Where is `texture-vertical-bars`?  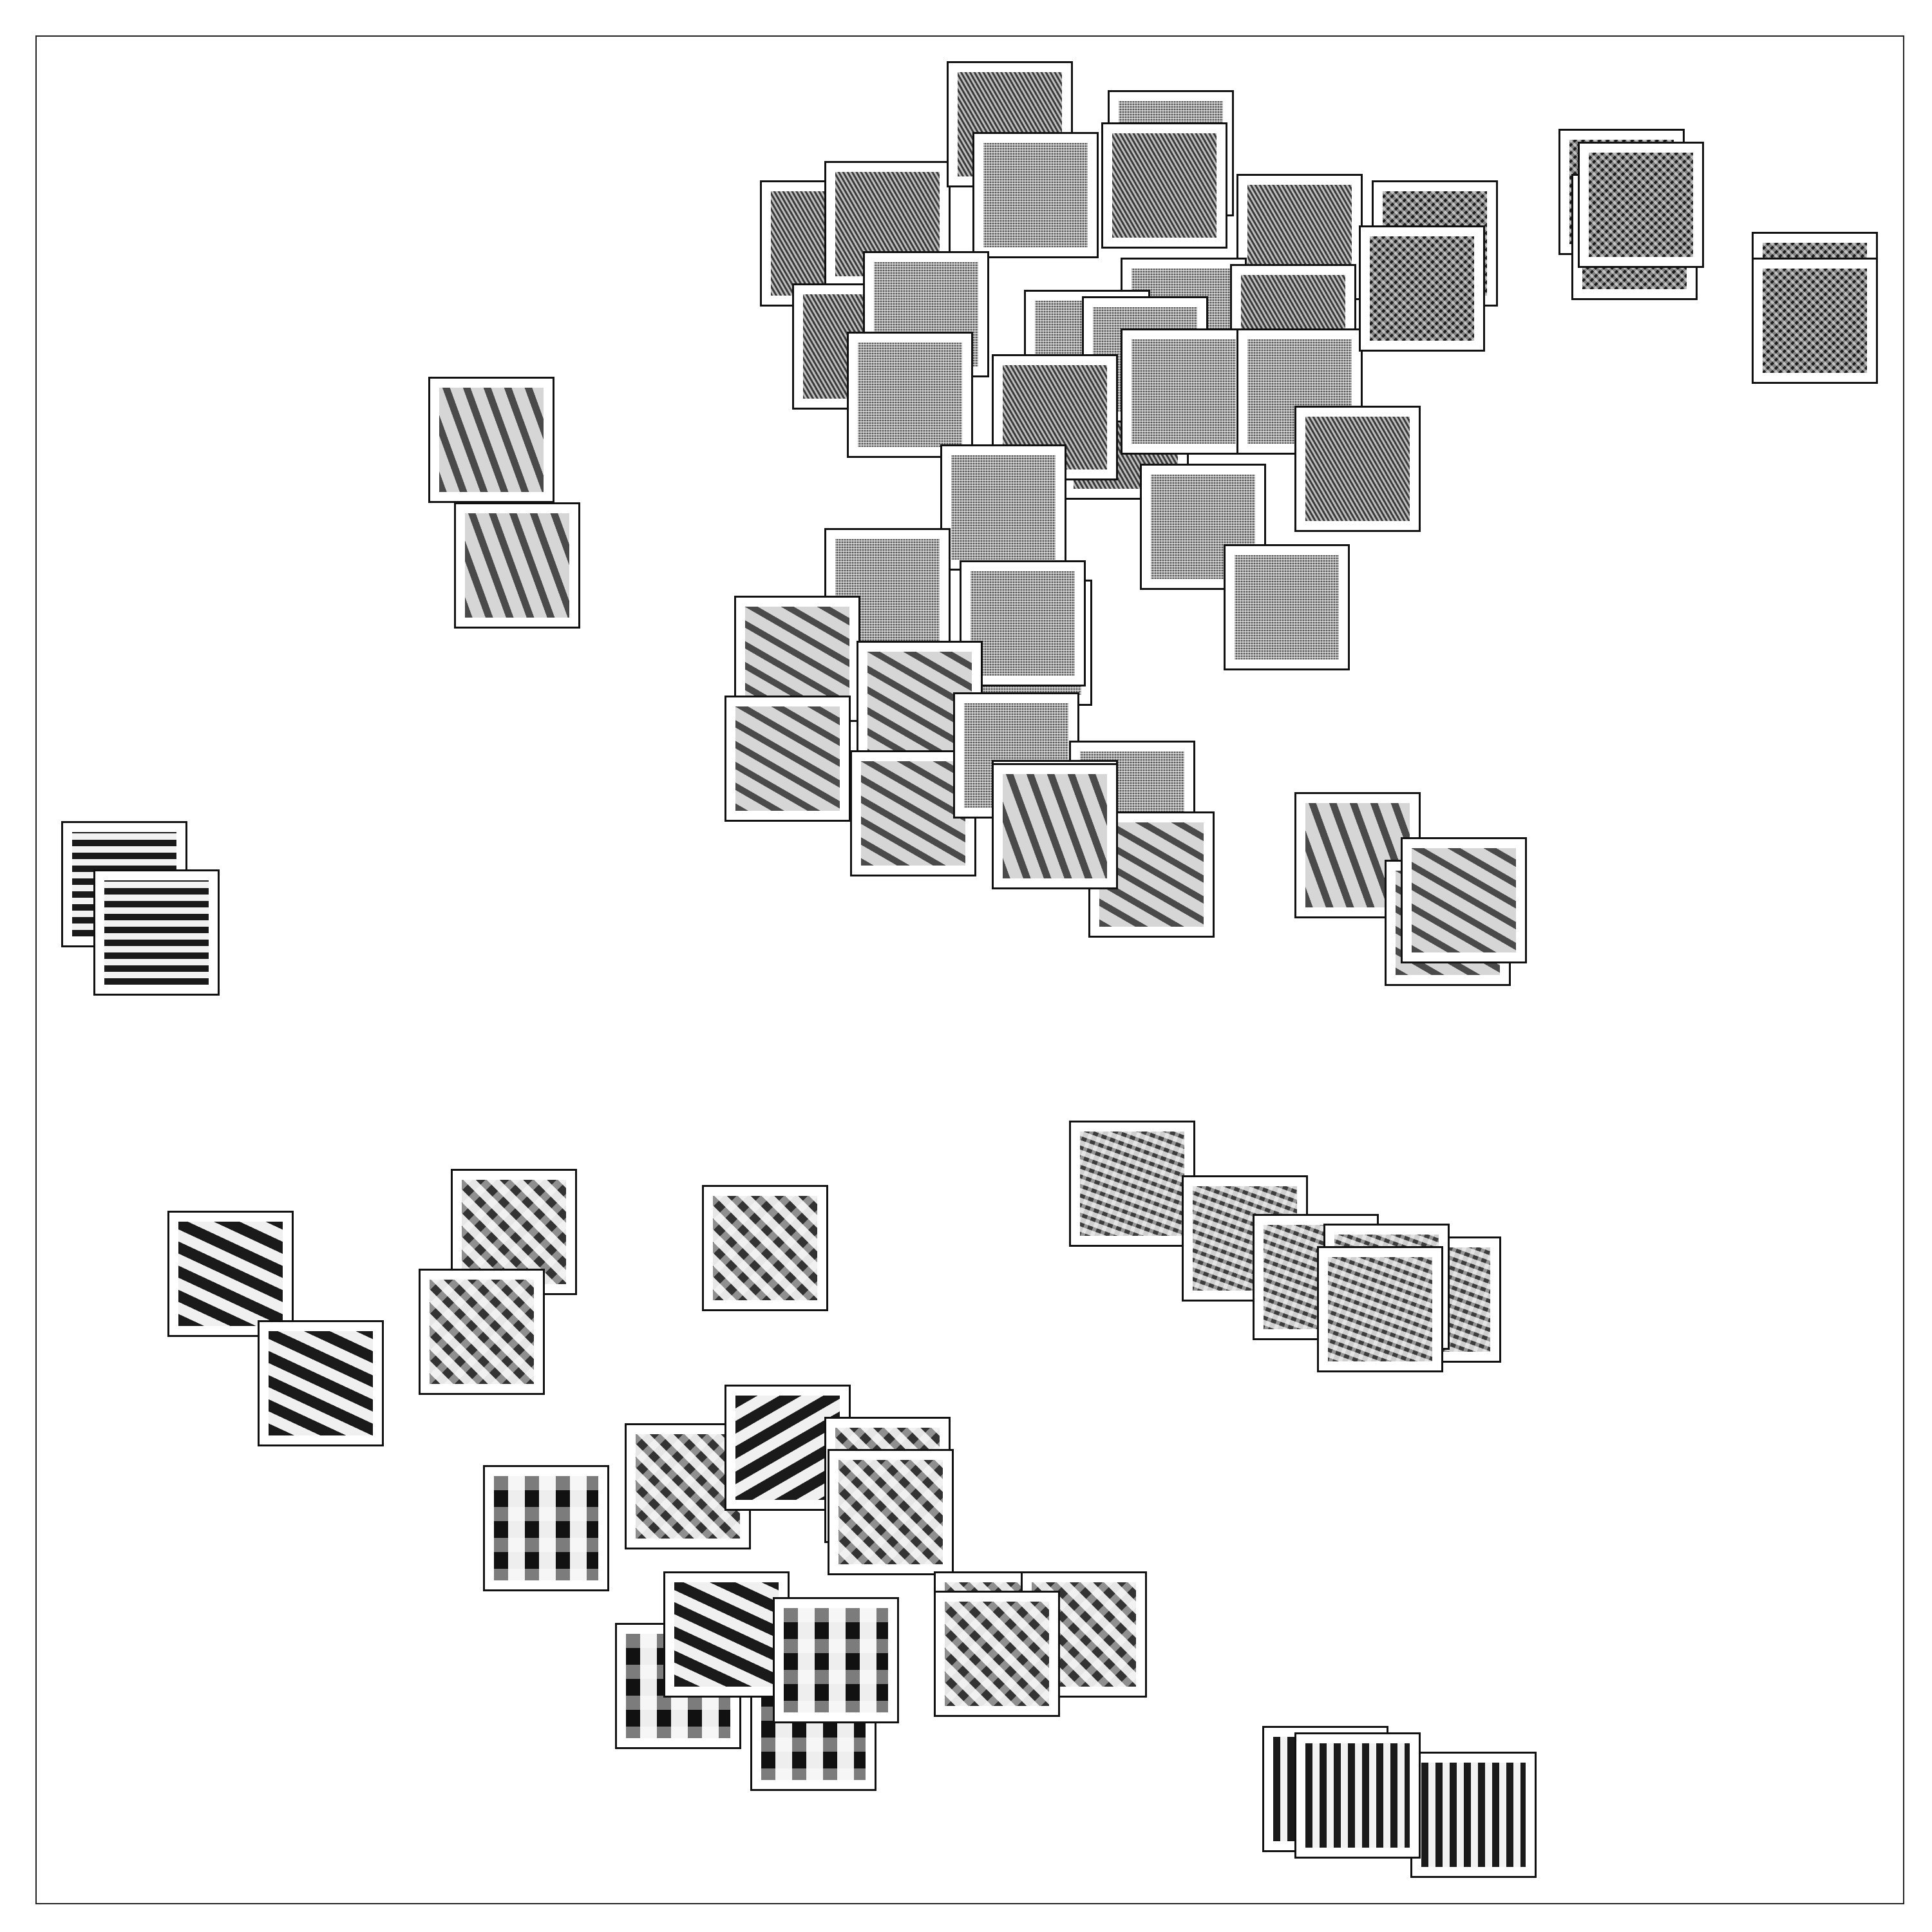 texture-vertical-bars is located at coordinates (156, 933).